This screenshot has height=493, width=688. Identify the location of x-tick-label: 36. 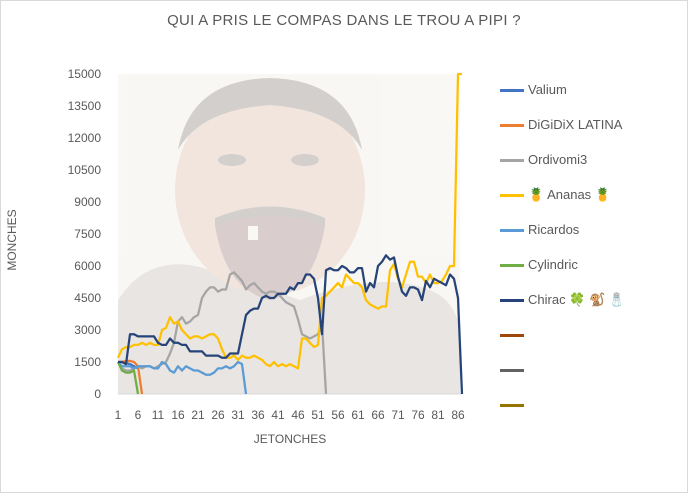
(258, 415).